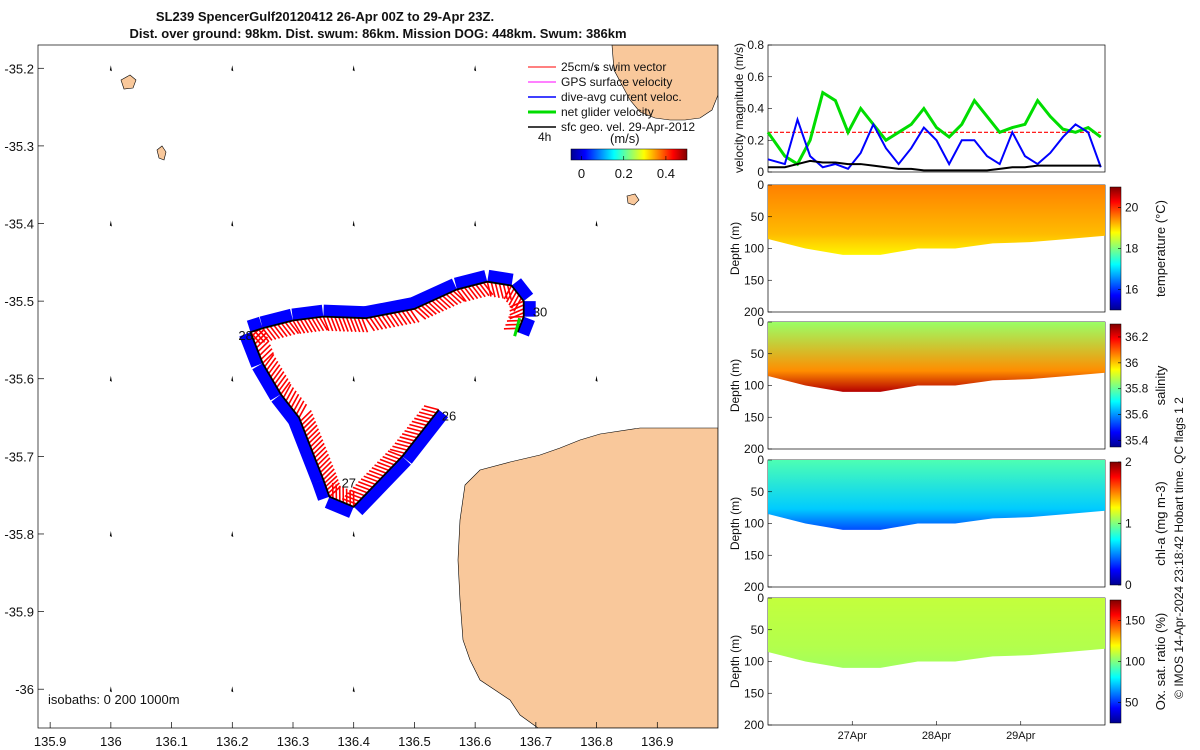 The image size is (1200, 750). Describe the element at coordinates (755, 77) in the screenshot. I see `velocity-y-tick-label: 0.6` at that location.